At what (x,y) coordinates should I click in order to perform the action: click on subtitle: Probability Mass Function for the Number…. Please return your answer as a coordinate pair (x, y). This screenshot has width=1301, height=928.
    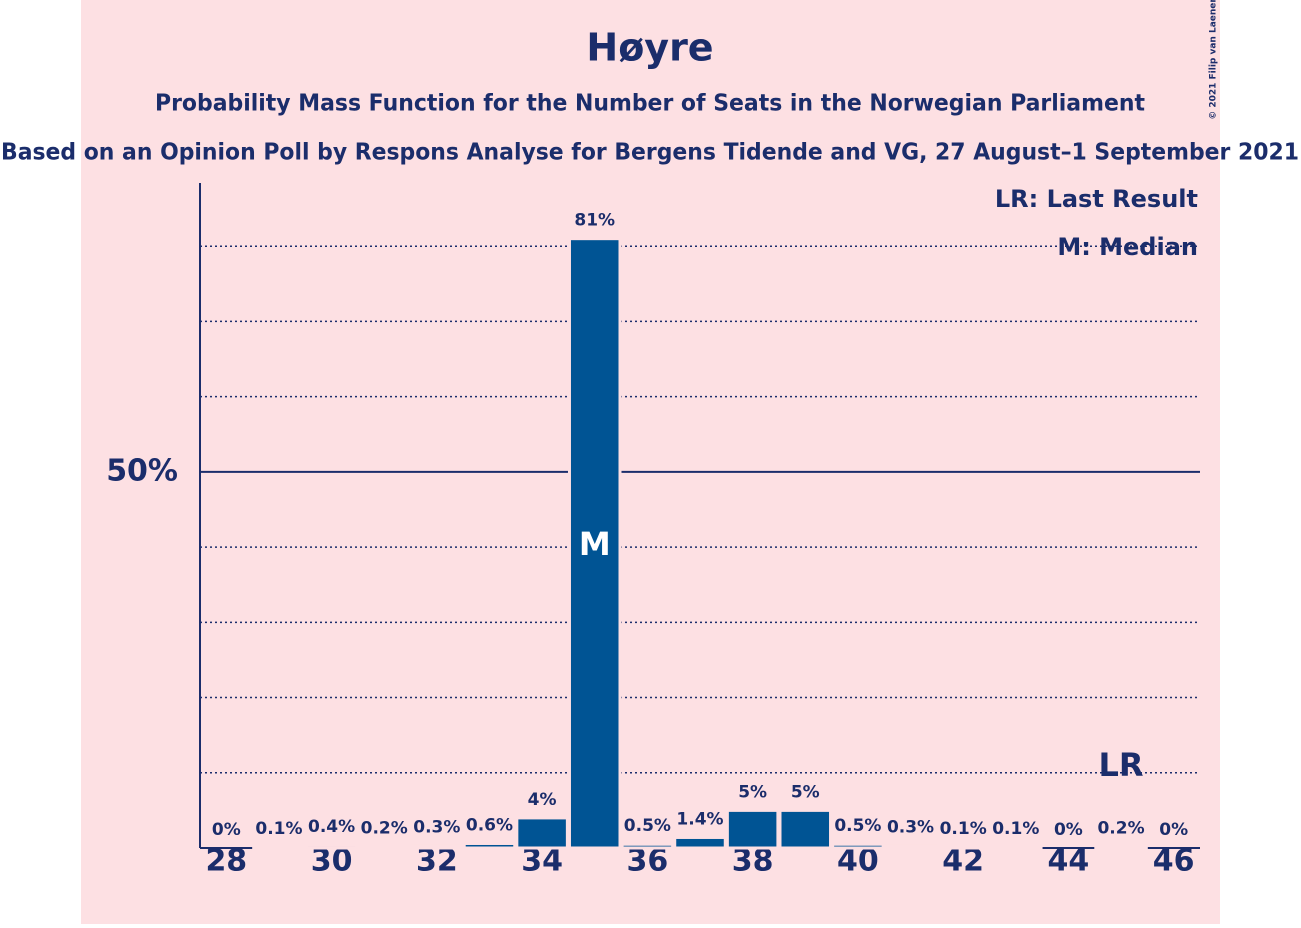
    Looking at the image, I should click on (650, 104).